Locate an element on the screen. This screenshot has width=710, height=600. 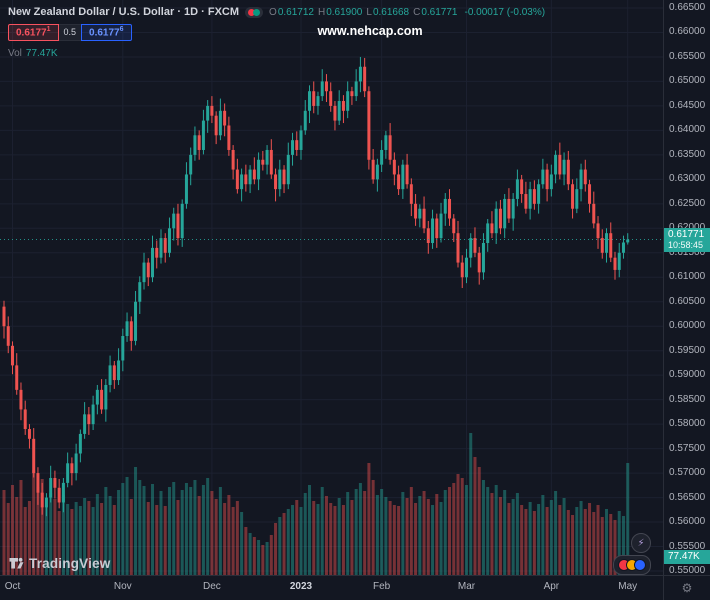
price-axis-tick: 0.64500 is located at coordinates (687, 105).